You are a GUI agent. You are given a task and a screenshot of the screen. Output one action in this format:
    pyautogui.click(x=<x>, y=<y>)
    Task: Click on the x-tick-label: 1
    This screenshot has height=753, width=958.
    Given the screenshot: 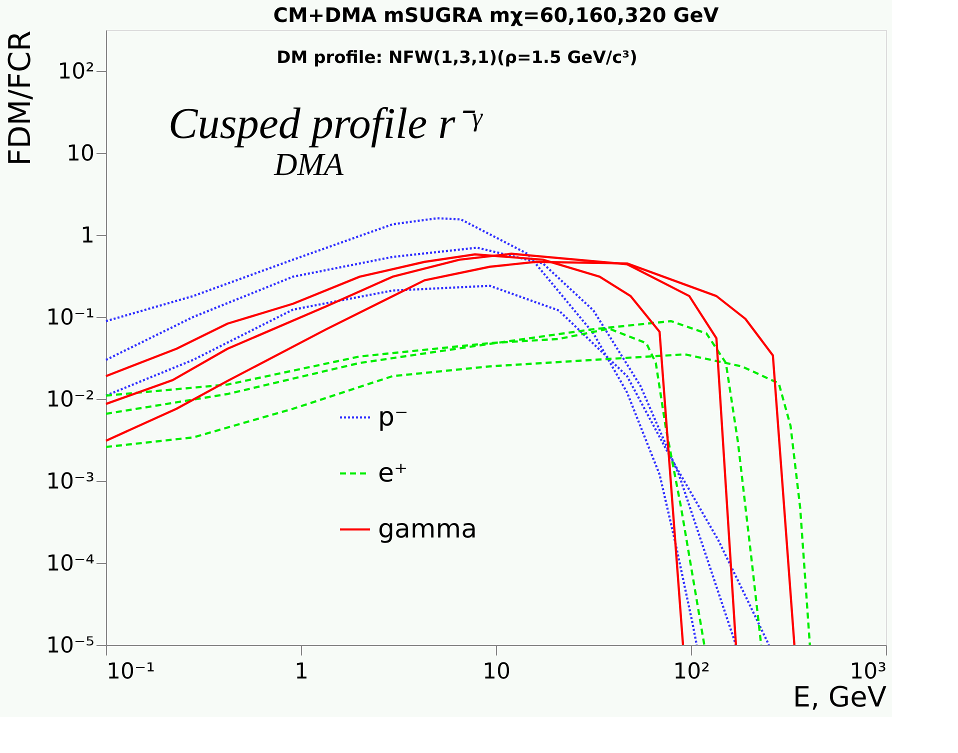 What is the action you would take?
    pyautogui.click(x=301, y=672)
    